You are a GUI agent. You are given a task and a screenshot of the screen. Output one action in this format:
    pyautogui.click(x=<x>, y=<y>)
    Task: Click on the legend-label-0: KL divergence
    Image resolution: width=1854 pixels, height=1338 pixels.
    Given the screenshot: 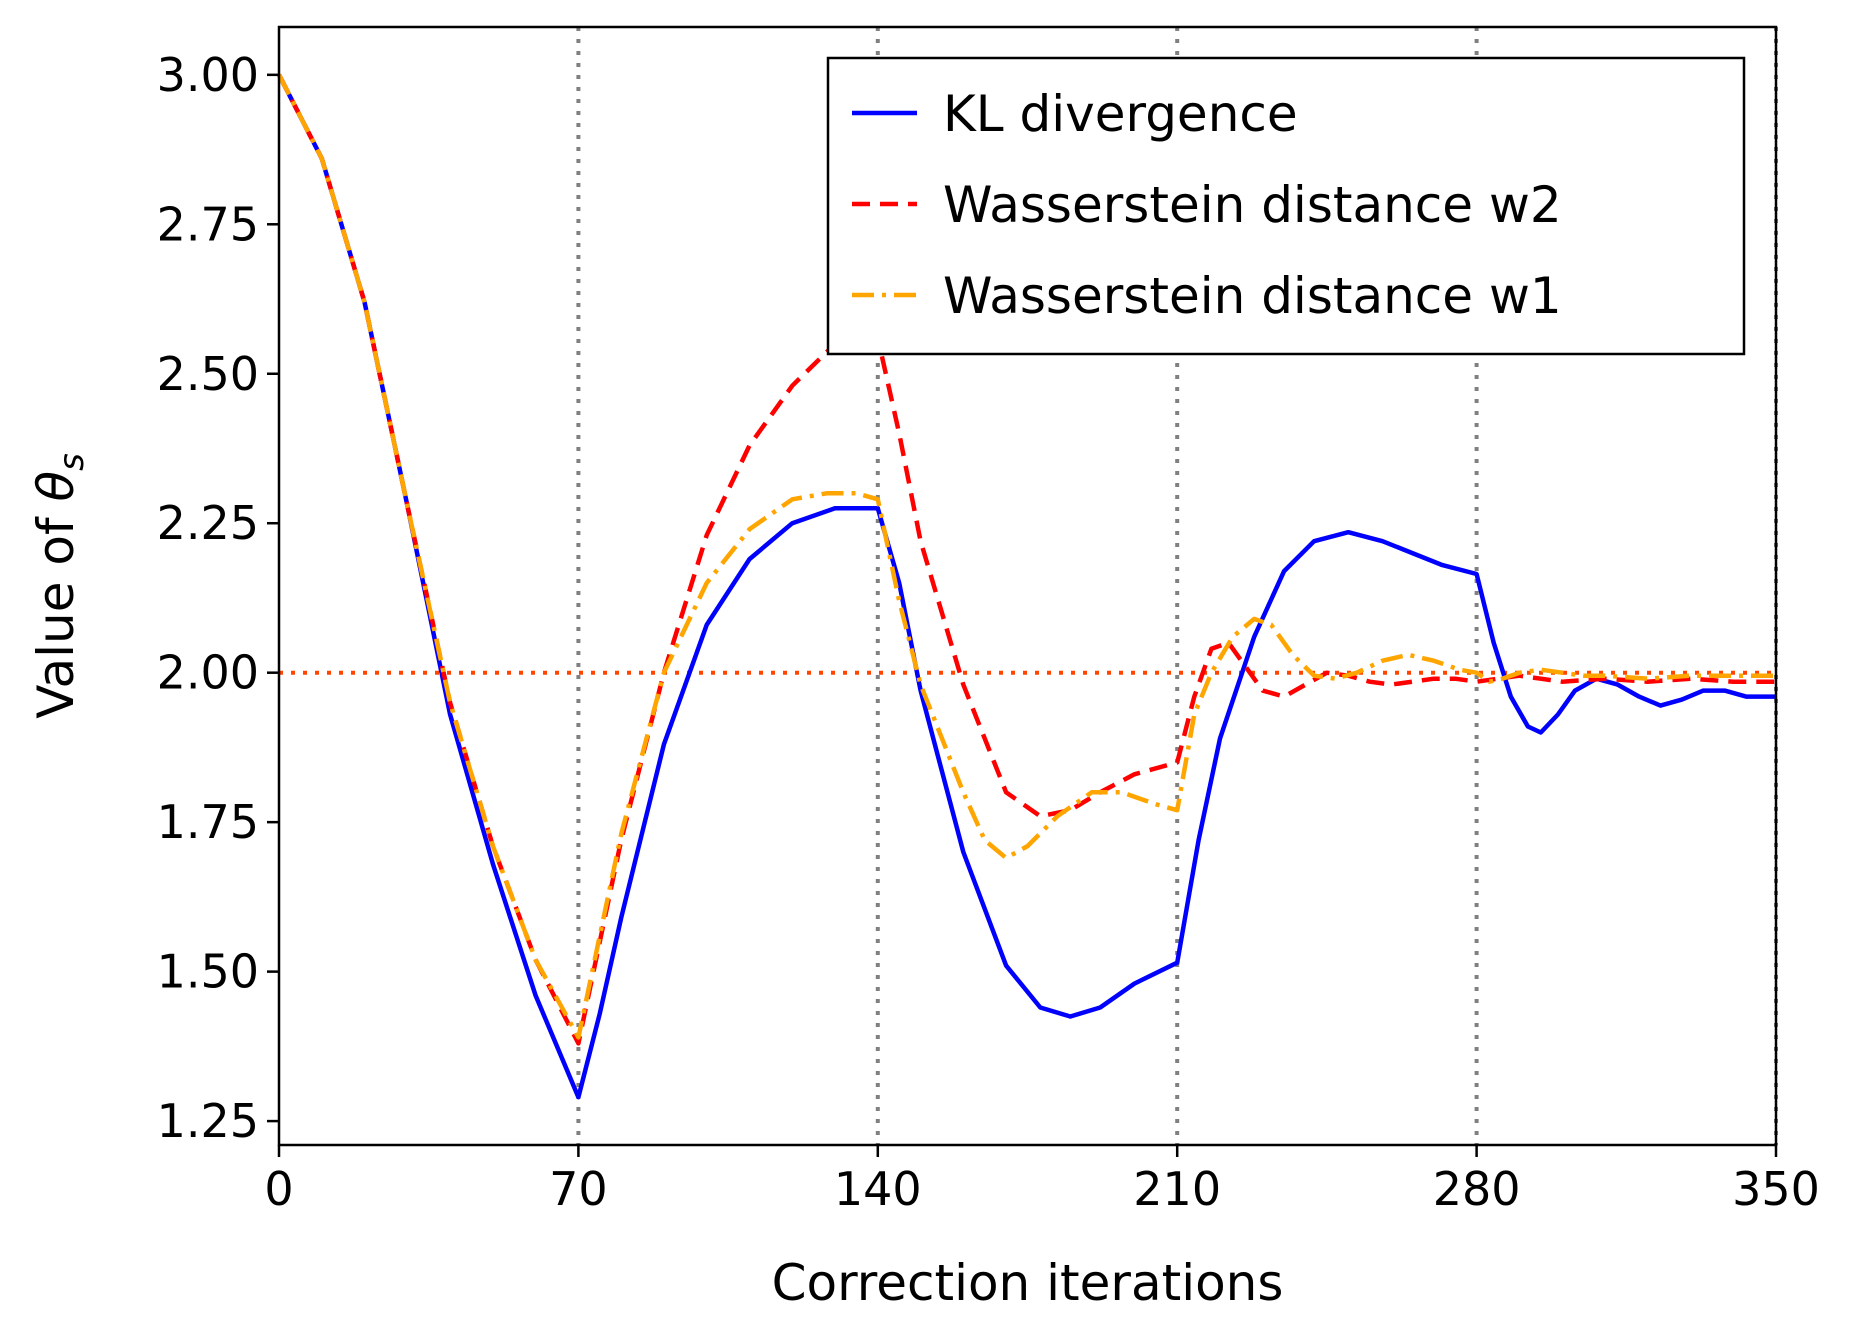 What is the action you would take?
    pyautogui.click(x=1120, y=114)
    